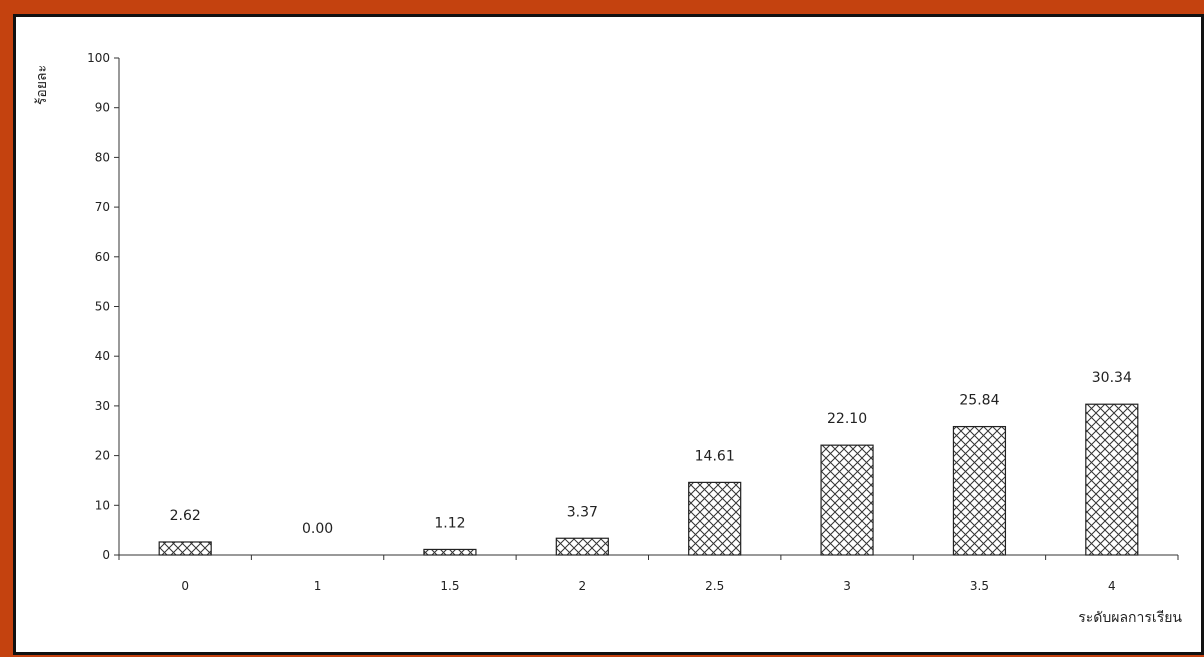  I want to click on y-tick-label: 40, so click(102, 356).